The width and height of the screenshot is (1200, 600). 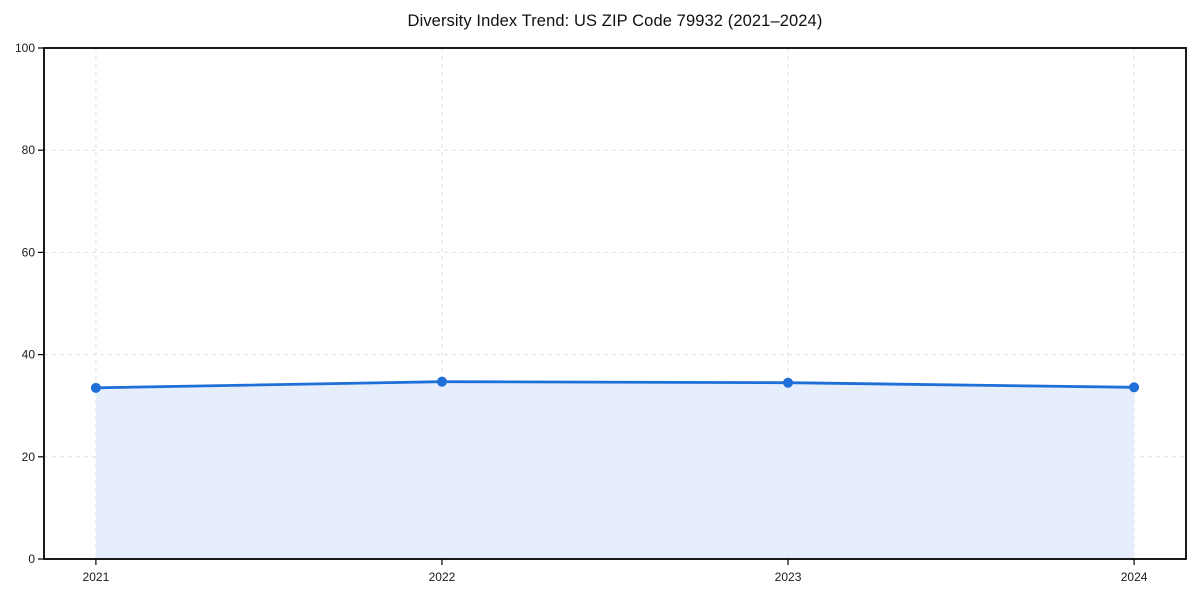 What do you see at coordinates (29, 457) in the screenshot?
I see `y-tick-label: 20` at bounding box center [29, 457].